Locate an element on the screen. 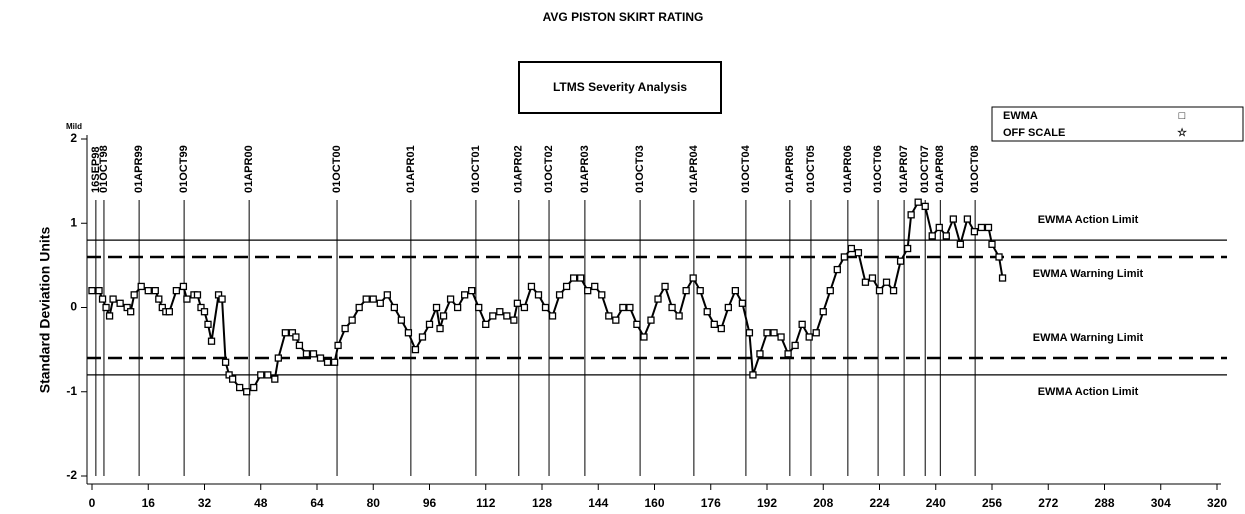 This screenshot has height=514, width=1245. x-tick-label: 96 is located at coordinates (430, 503).